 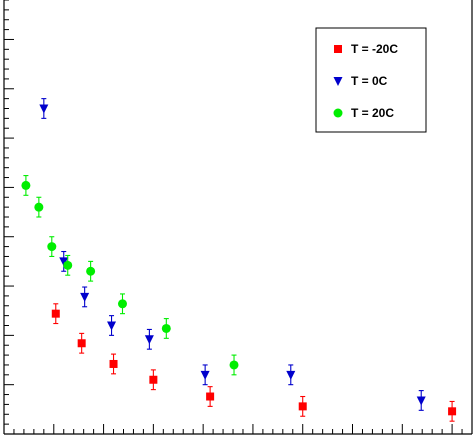 What do you see at coordinates (9, 217) in the screenshot?
I see `y-ticks` at bounding box center [9, 217].